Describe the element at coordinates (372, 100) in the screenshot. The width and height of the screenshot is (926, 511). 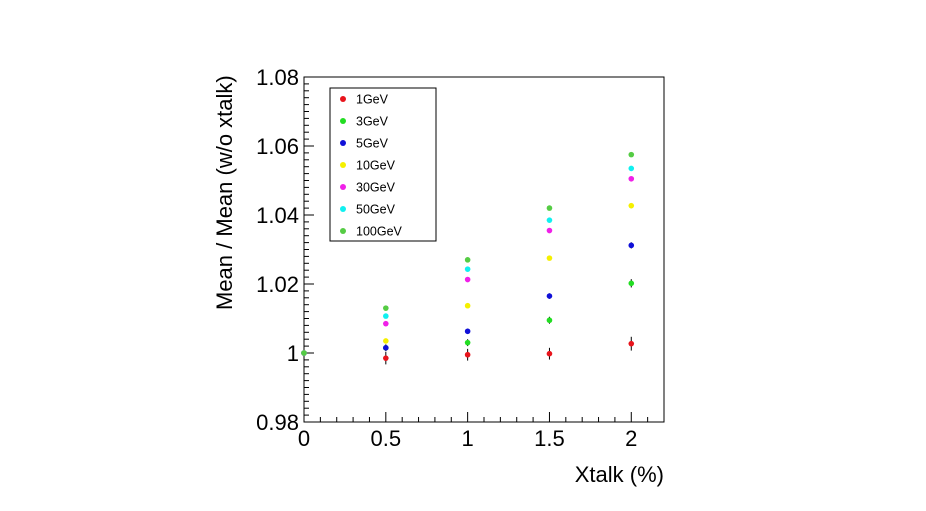
I see `legend-label: 1GeV` at that location.